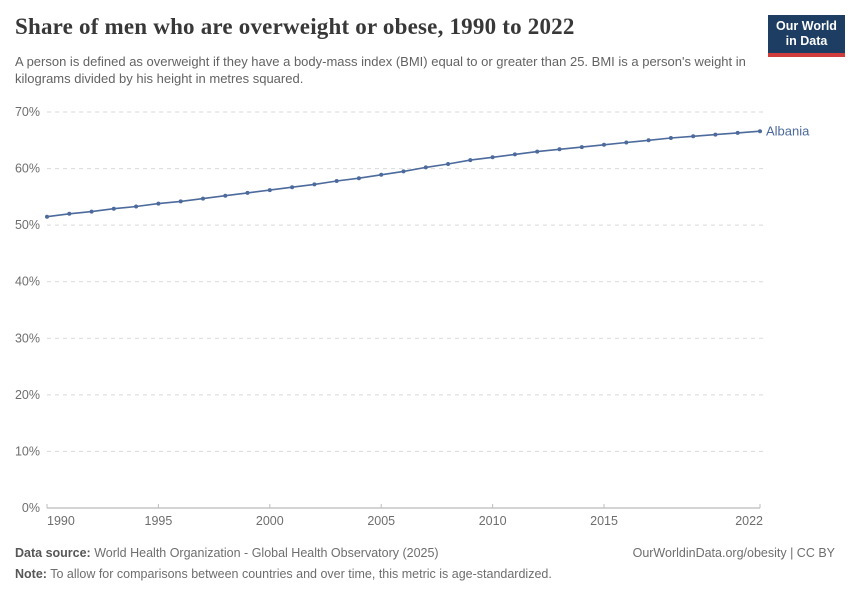 The width and height of the screenshot is (850, 600). What do you see at coordinates (314, 184) in the screenshot?
I see `data-point-2002` at bounding box center [314, 184].